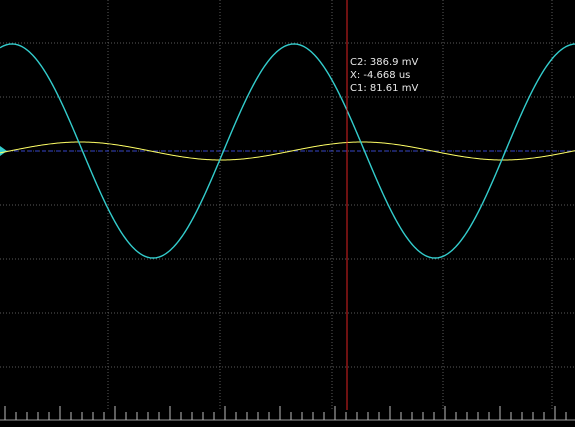 This screenshot has width=575, height=427. I want to click on cursor-readout: C2: 386.9 mV X: -4.668 us C1: 81.61 mV, so click(384, 75).